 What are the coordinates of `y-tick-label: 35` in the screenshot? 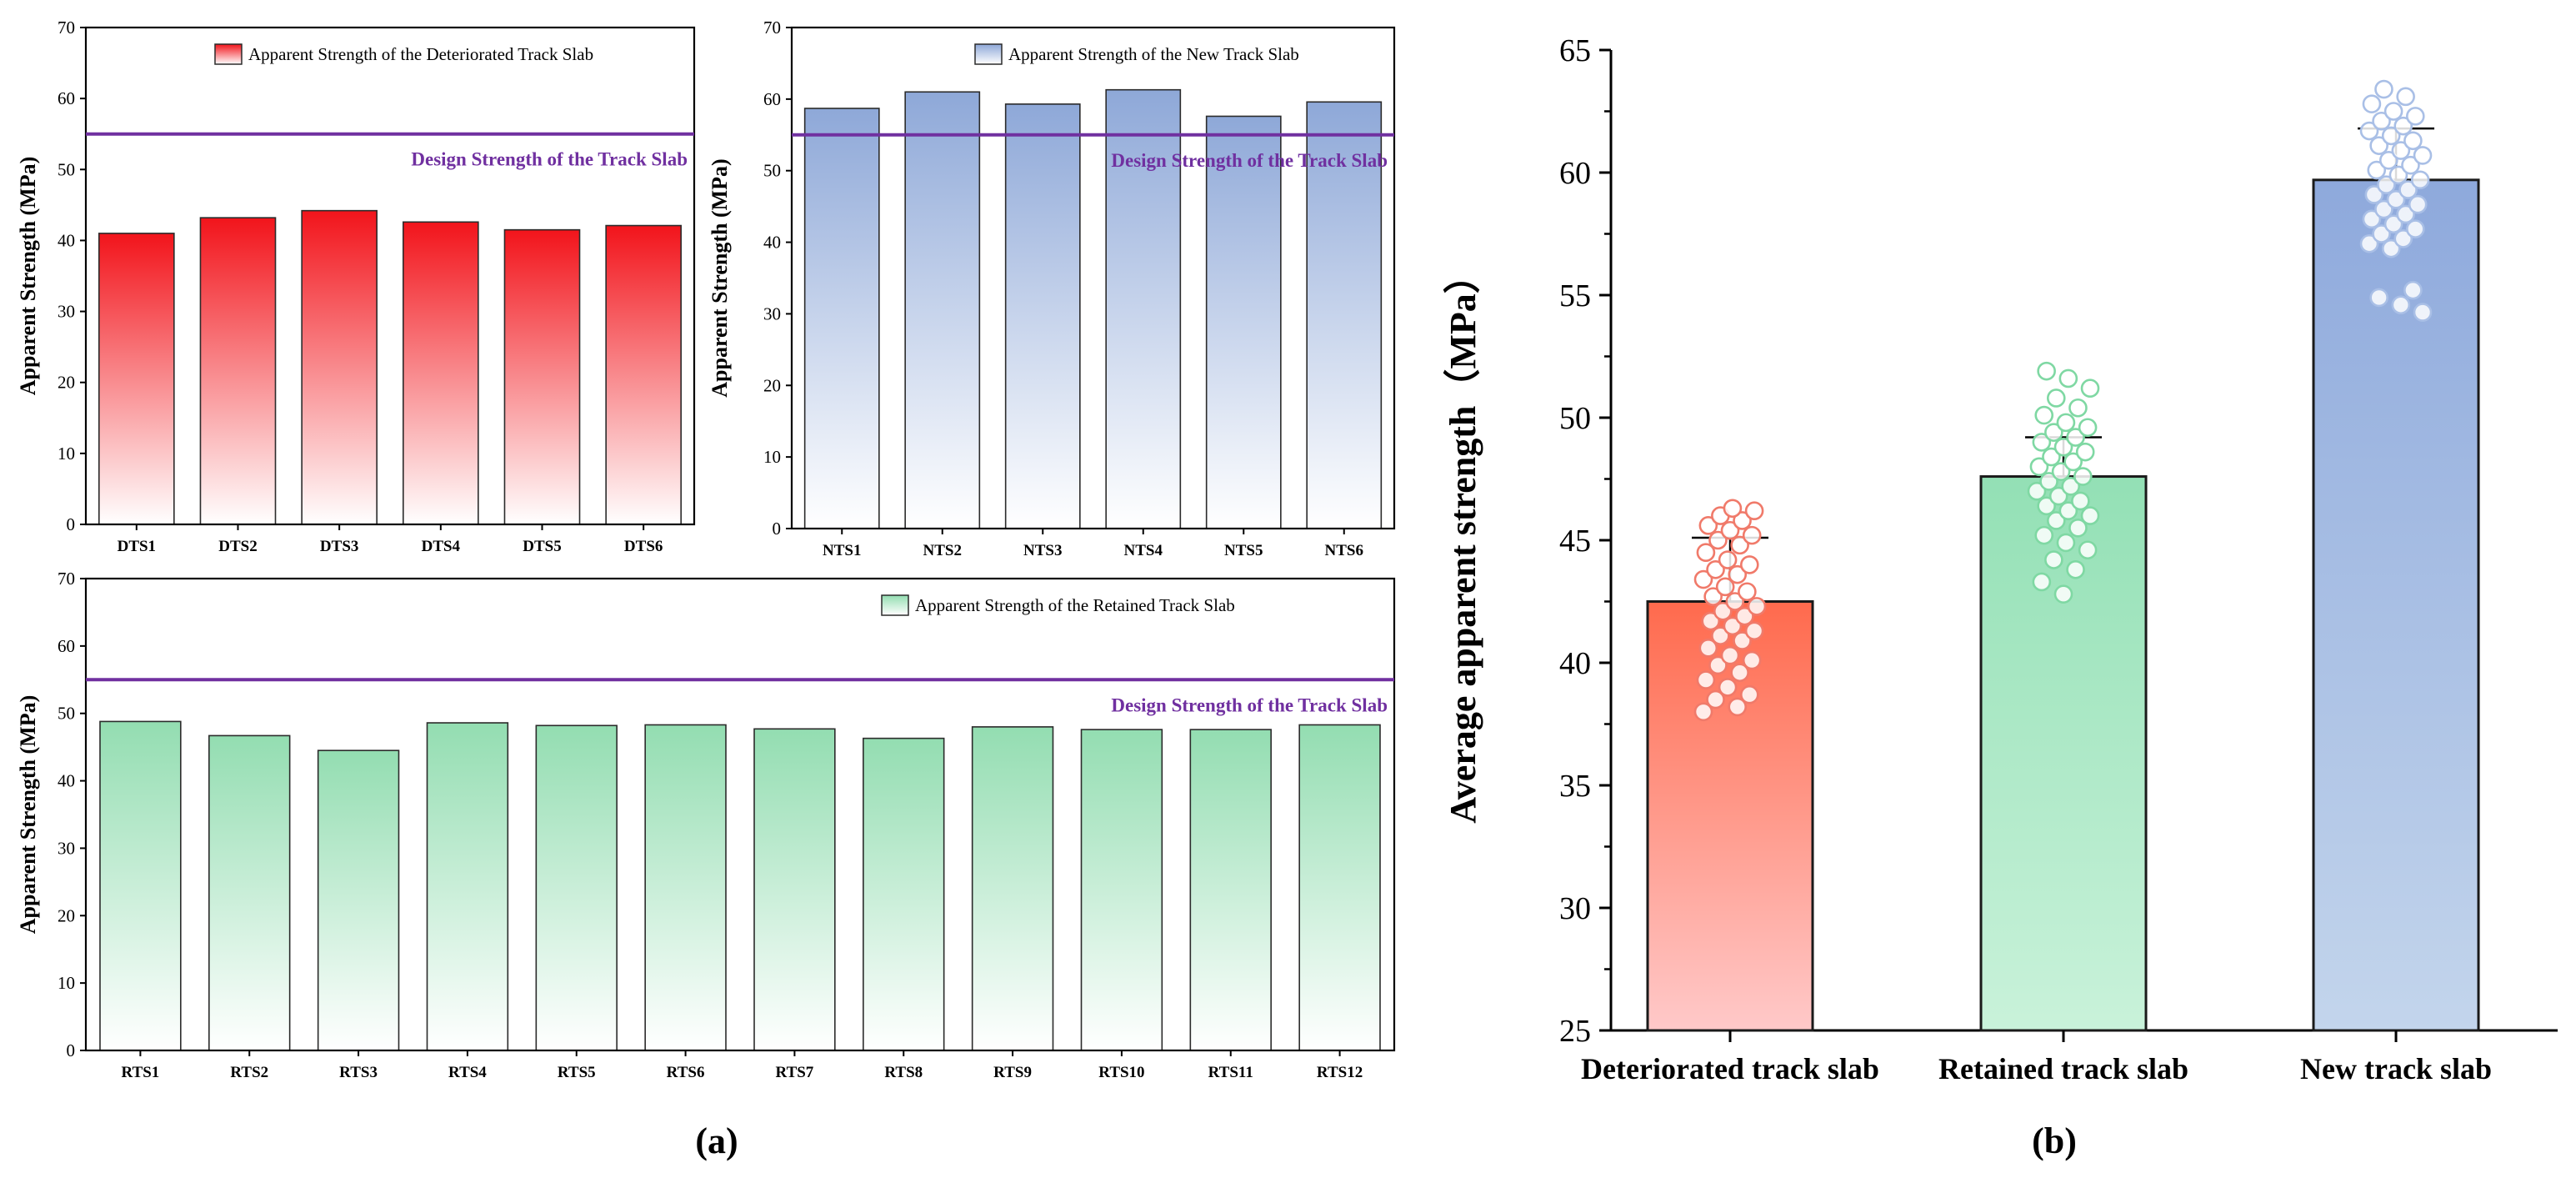 It's located at (1575, 786).